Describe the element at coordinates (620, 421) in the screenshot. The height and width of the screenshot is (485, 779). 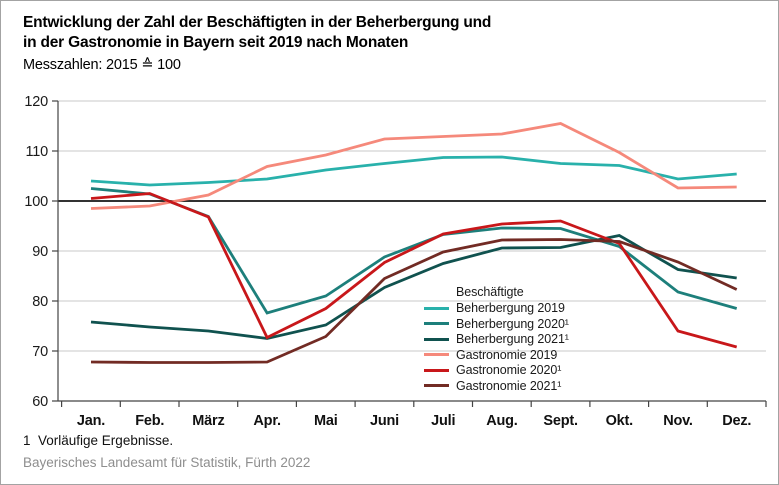
I see `x-tick-label-okt: Okt.` at that location.